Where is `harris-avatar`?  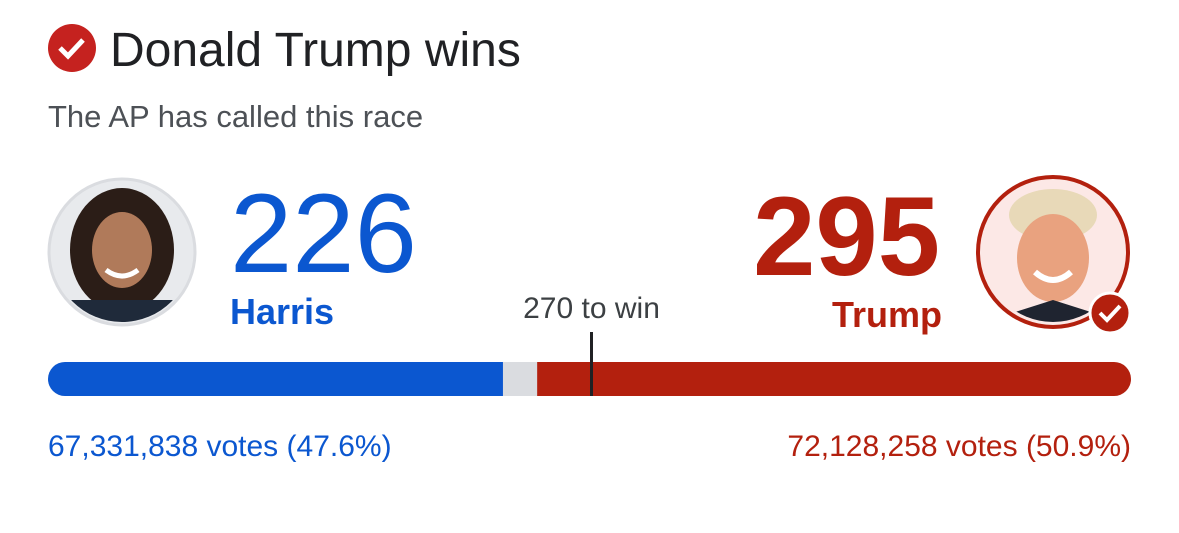
harris-avatar is located at coordinates (122, 252).